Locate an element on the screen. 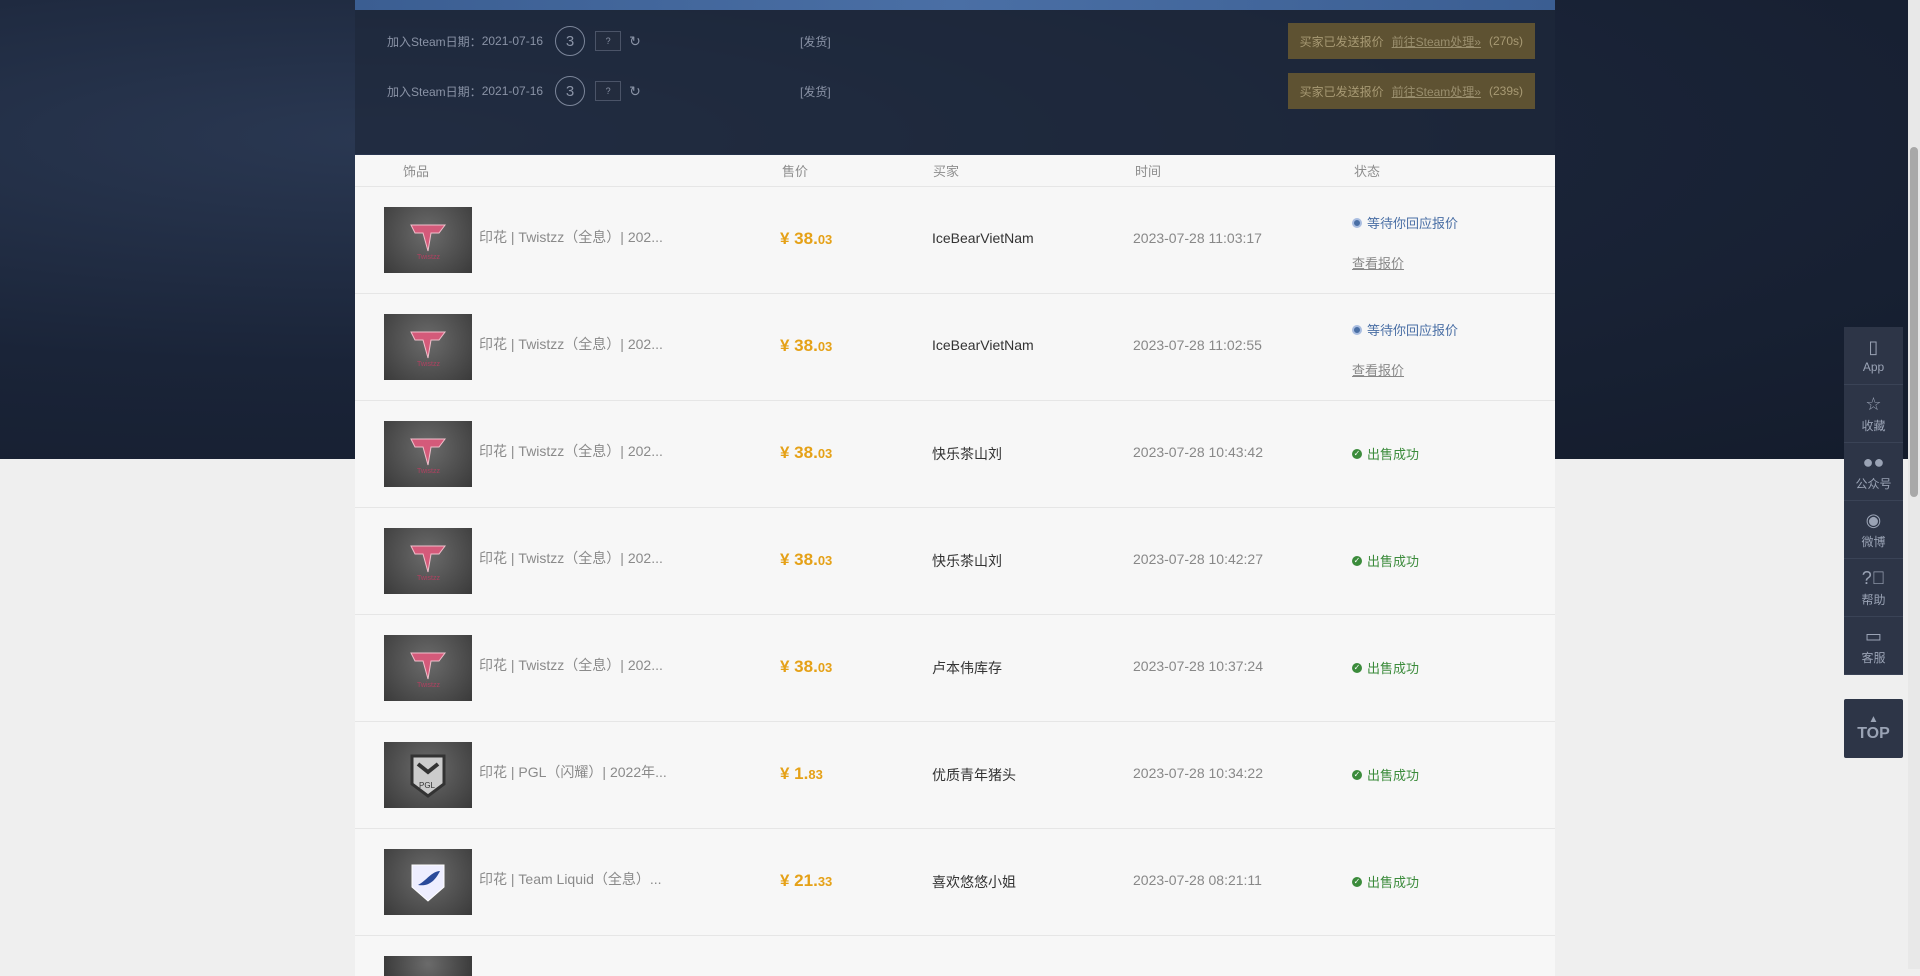 The height and width of the screenshot is (976, 1920). side-toolbar: ▯ App ☆ 收藏 ●● 公众号 ◉ 微博 ?⃝ 帮助 ▭ 客服 is located at coordinates (1873, 501).